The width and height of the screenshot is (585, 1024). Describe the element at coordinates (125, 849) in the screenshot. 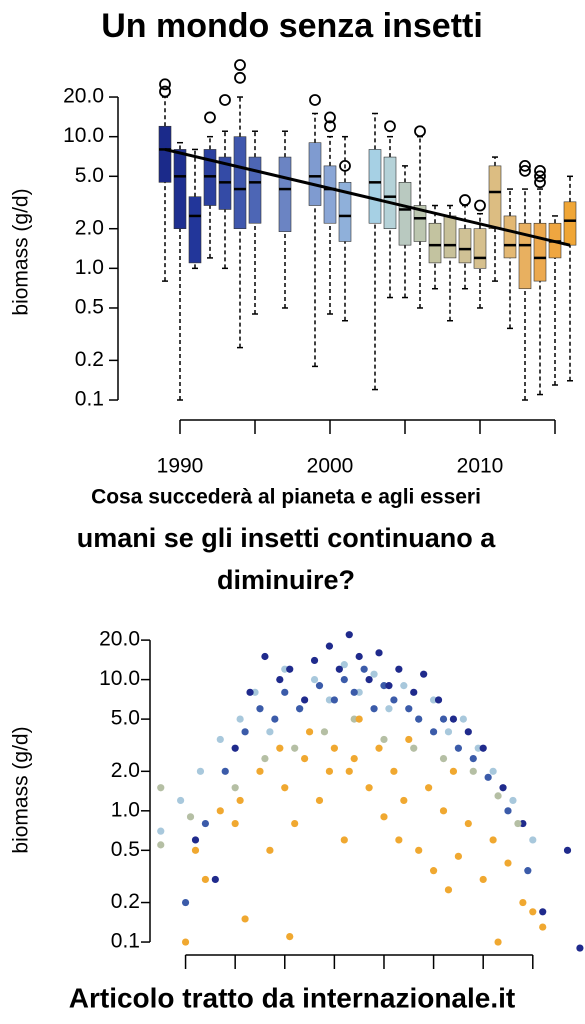

I see `y-tick-label: 0.5` at that location.